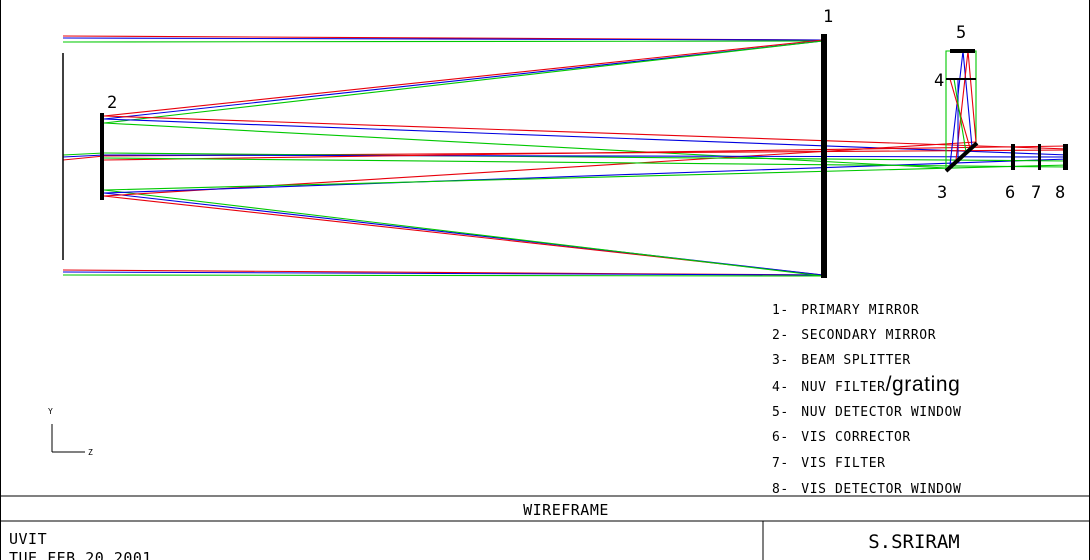 The height and width of the screenshot is (560, 1090). What do you see at coordinates (50, 411) in the screenshot?
I see `axis-y-label: Y` at bounding box center [50, 411].